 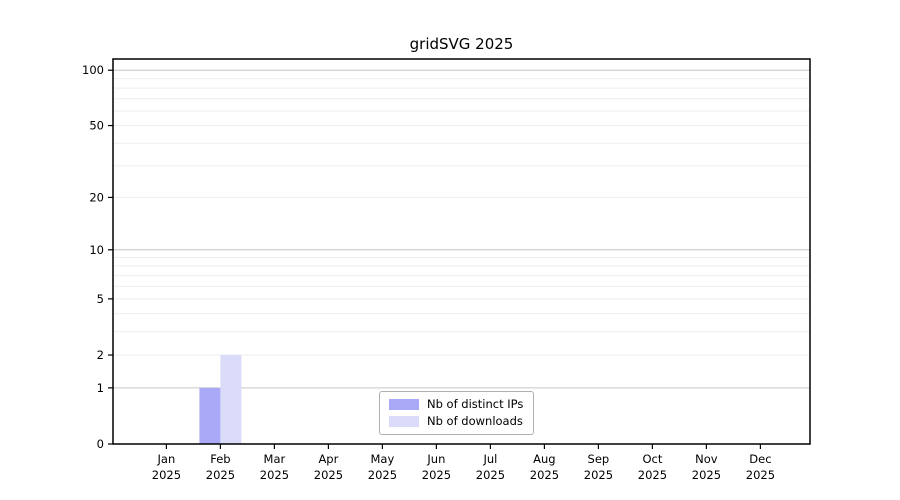 What do you see at coordinates (475, 421) in the screenshot?
I see `legend-label-downloads: Nb of downloads` at bounding box center [475, 421].